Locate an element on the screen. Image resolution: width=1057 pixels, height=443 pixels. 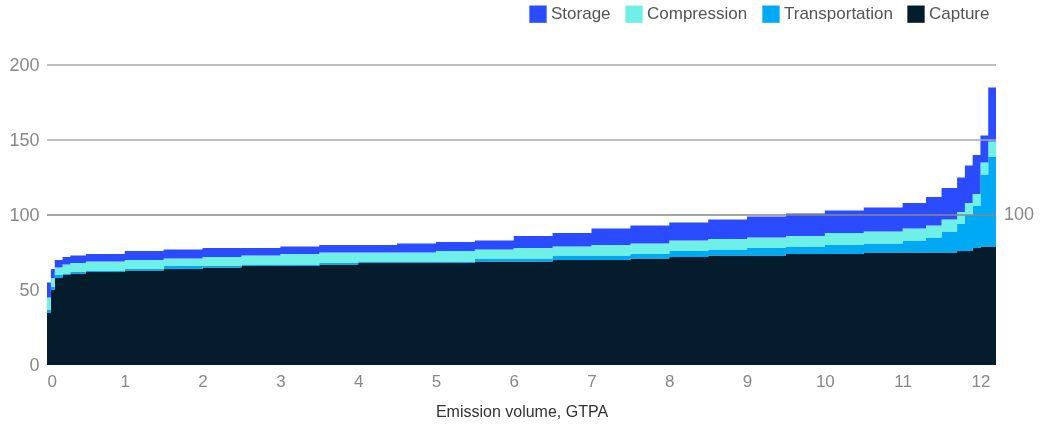
x-tick-label: 11 is located at coordinates (903, 381).